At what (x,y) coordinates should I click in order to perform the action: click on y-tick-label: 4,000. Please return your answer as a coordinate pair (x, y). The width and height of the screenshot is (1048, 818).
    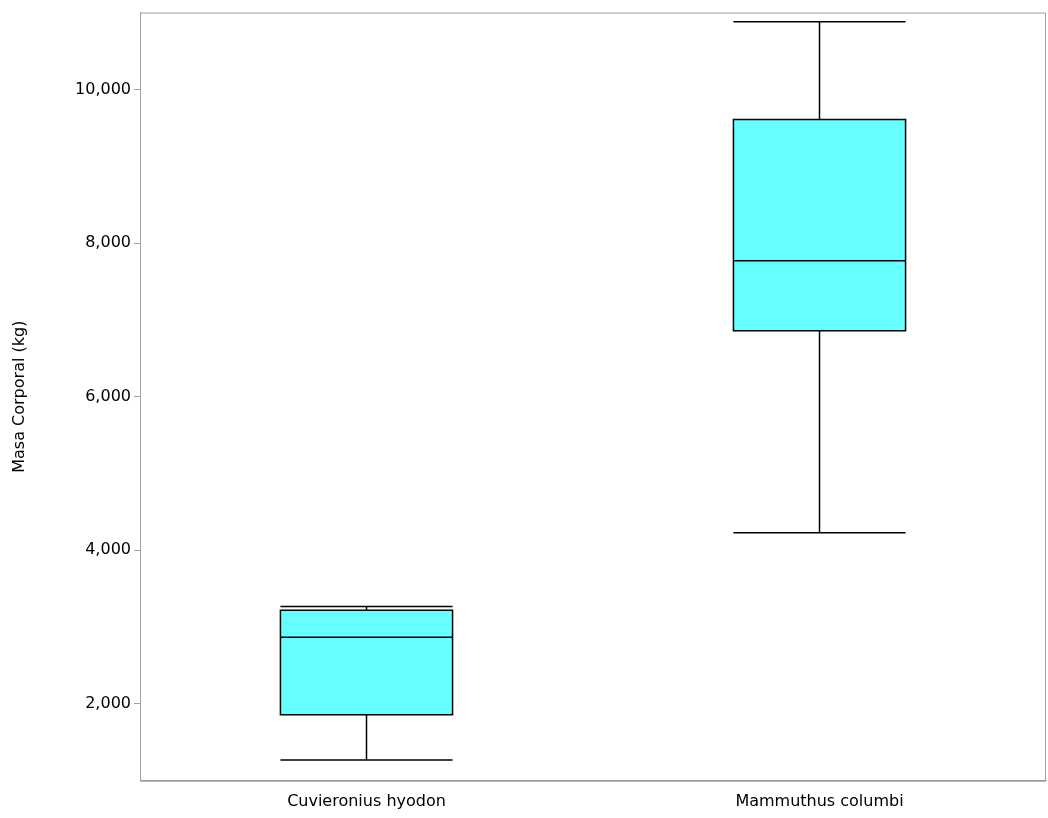
    Looking at the image, I should click on (108, 549).